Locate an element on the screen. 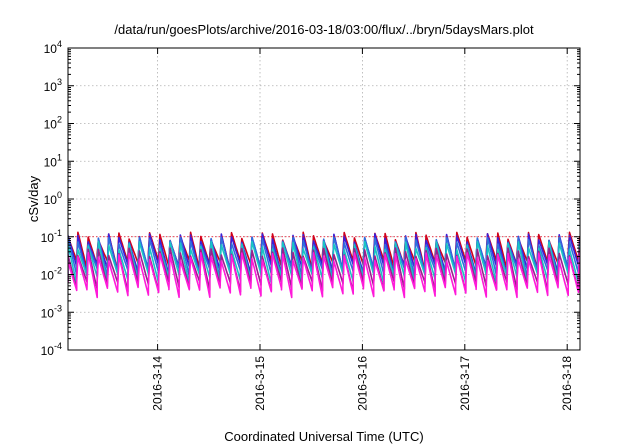 The width and height of the screenshot is (640, 448). y-tick-label: 10⁻¹ is located at coordinates (51, 236).